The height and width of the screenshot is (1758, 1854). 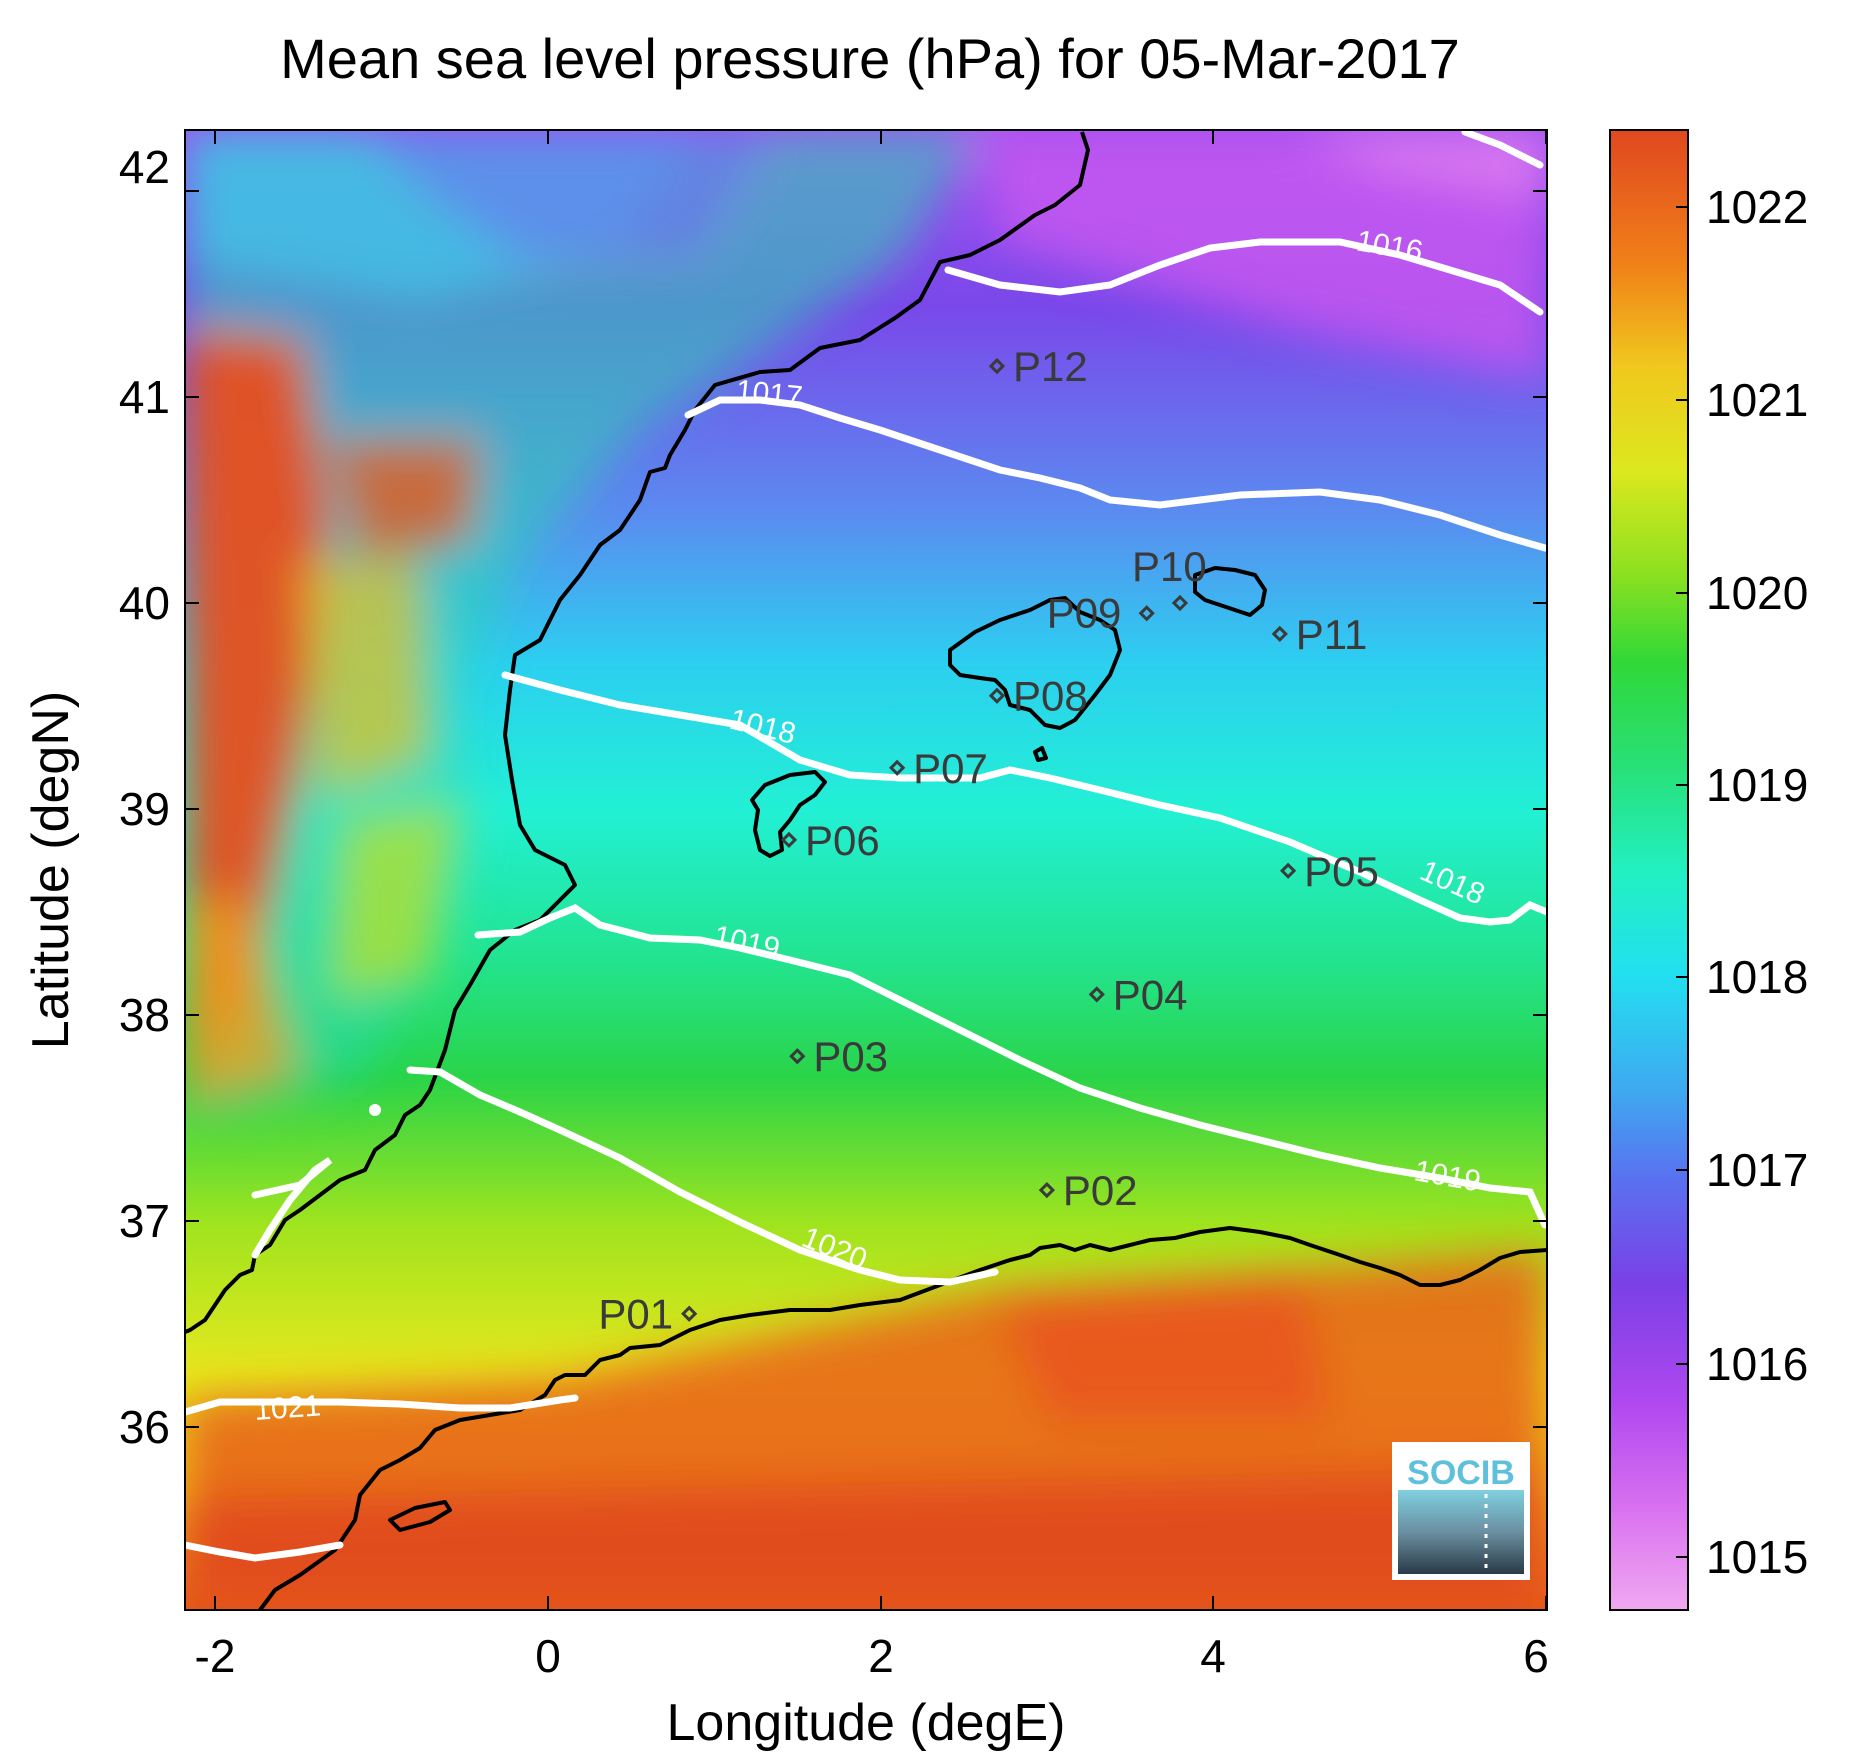 What do you see at coordinates (1096, 994) in the screenshot?
I see `station-marker-p04` at bounding box center [1096, 994].